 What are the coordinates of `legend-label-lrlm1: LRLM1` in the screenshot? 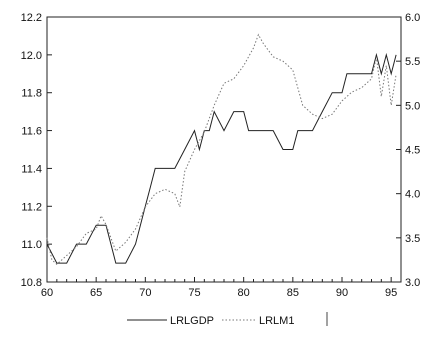 It's located at (276, 321).